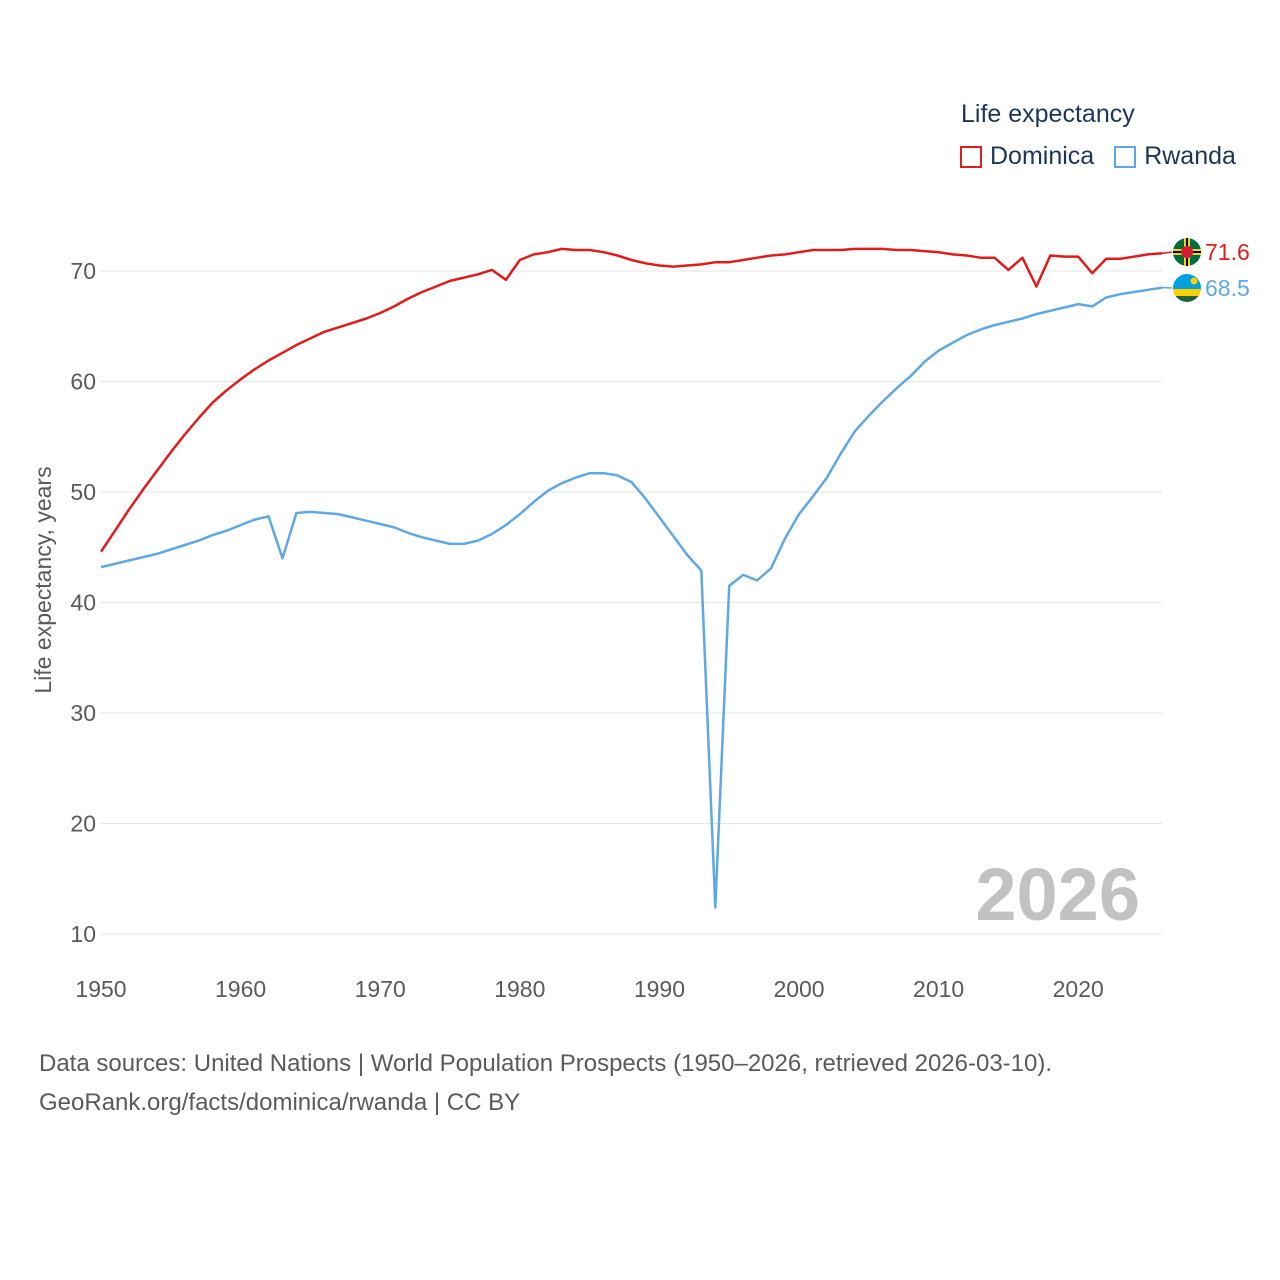 This screenshot has height=1280, width=1280. Describe the element at coordinates (240, 989) in the screenshot. I see `x-tick-label: 1960` at that location.